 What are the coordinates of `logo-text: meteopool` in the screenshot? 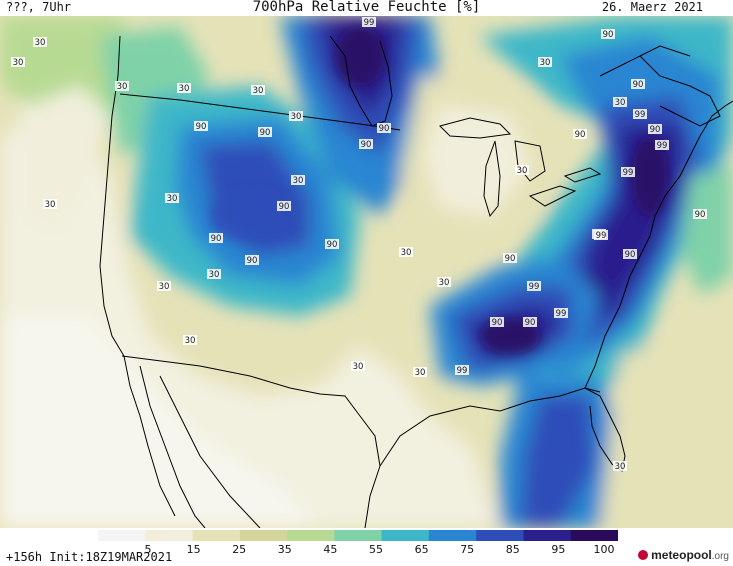 It's located at (681, 555).